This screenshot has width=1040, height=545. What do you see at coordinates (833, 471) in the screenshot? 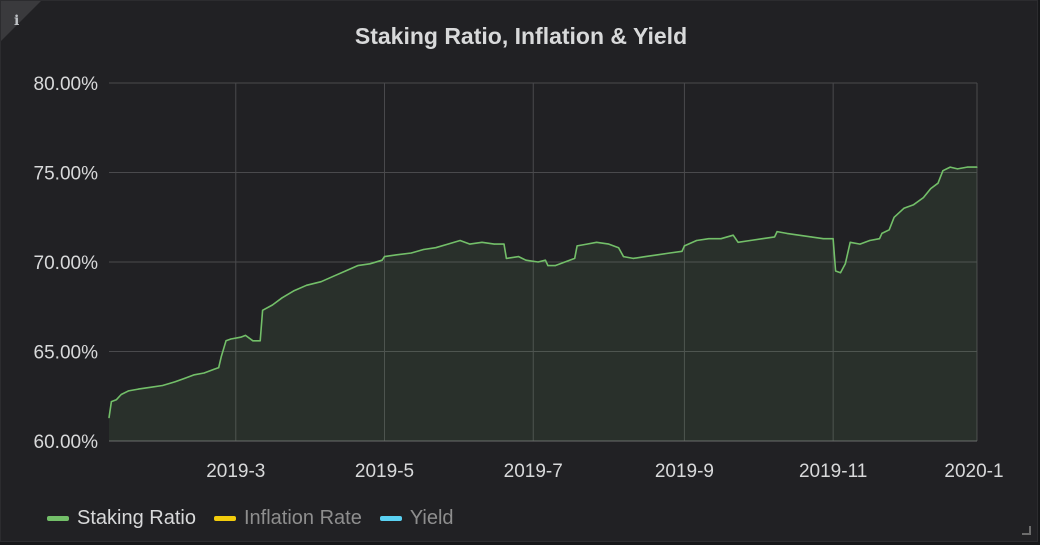
I see `x-tick-label: 2019-11` at bounding box center [833, 471].